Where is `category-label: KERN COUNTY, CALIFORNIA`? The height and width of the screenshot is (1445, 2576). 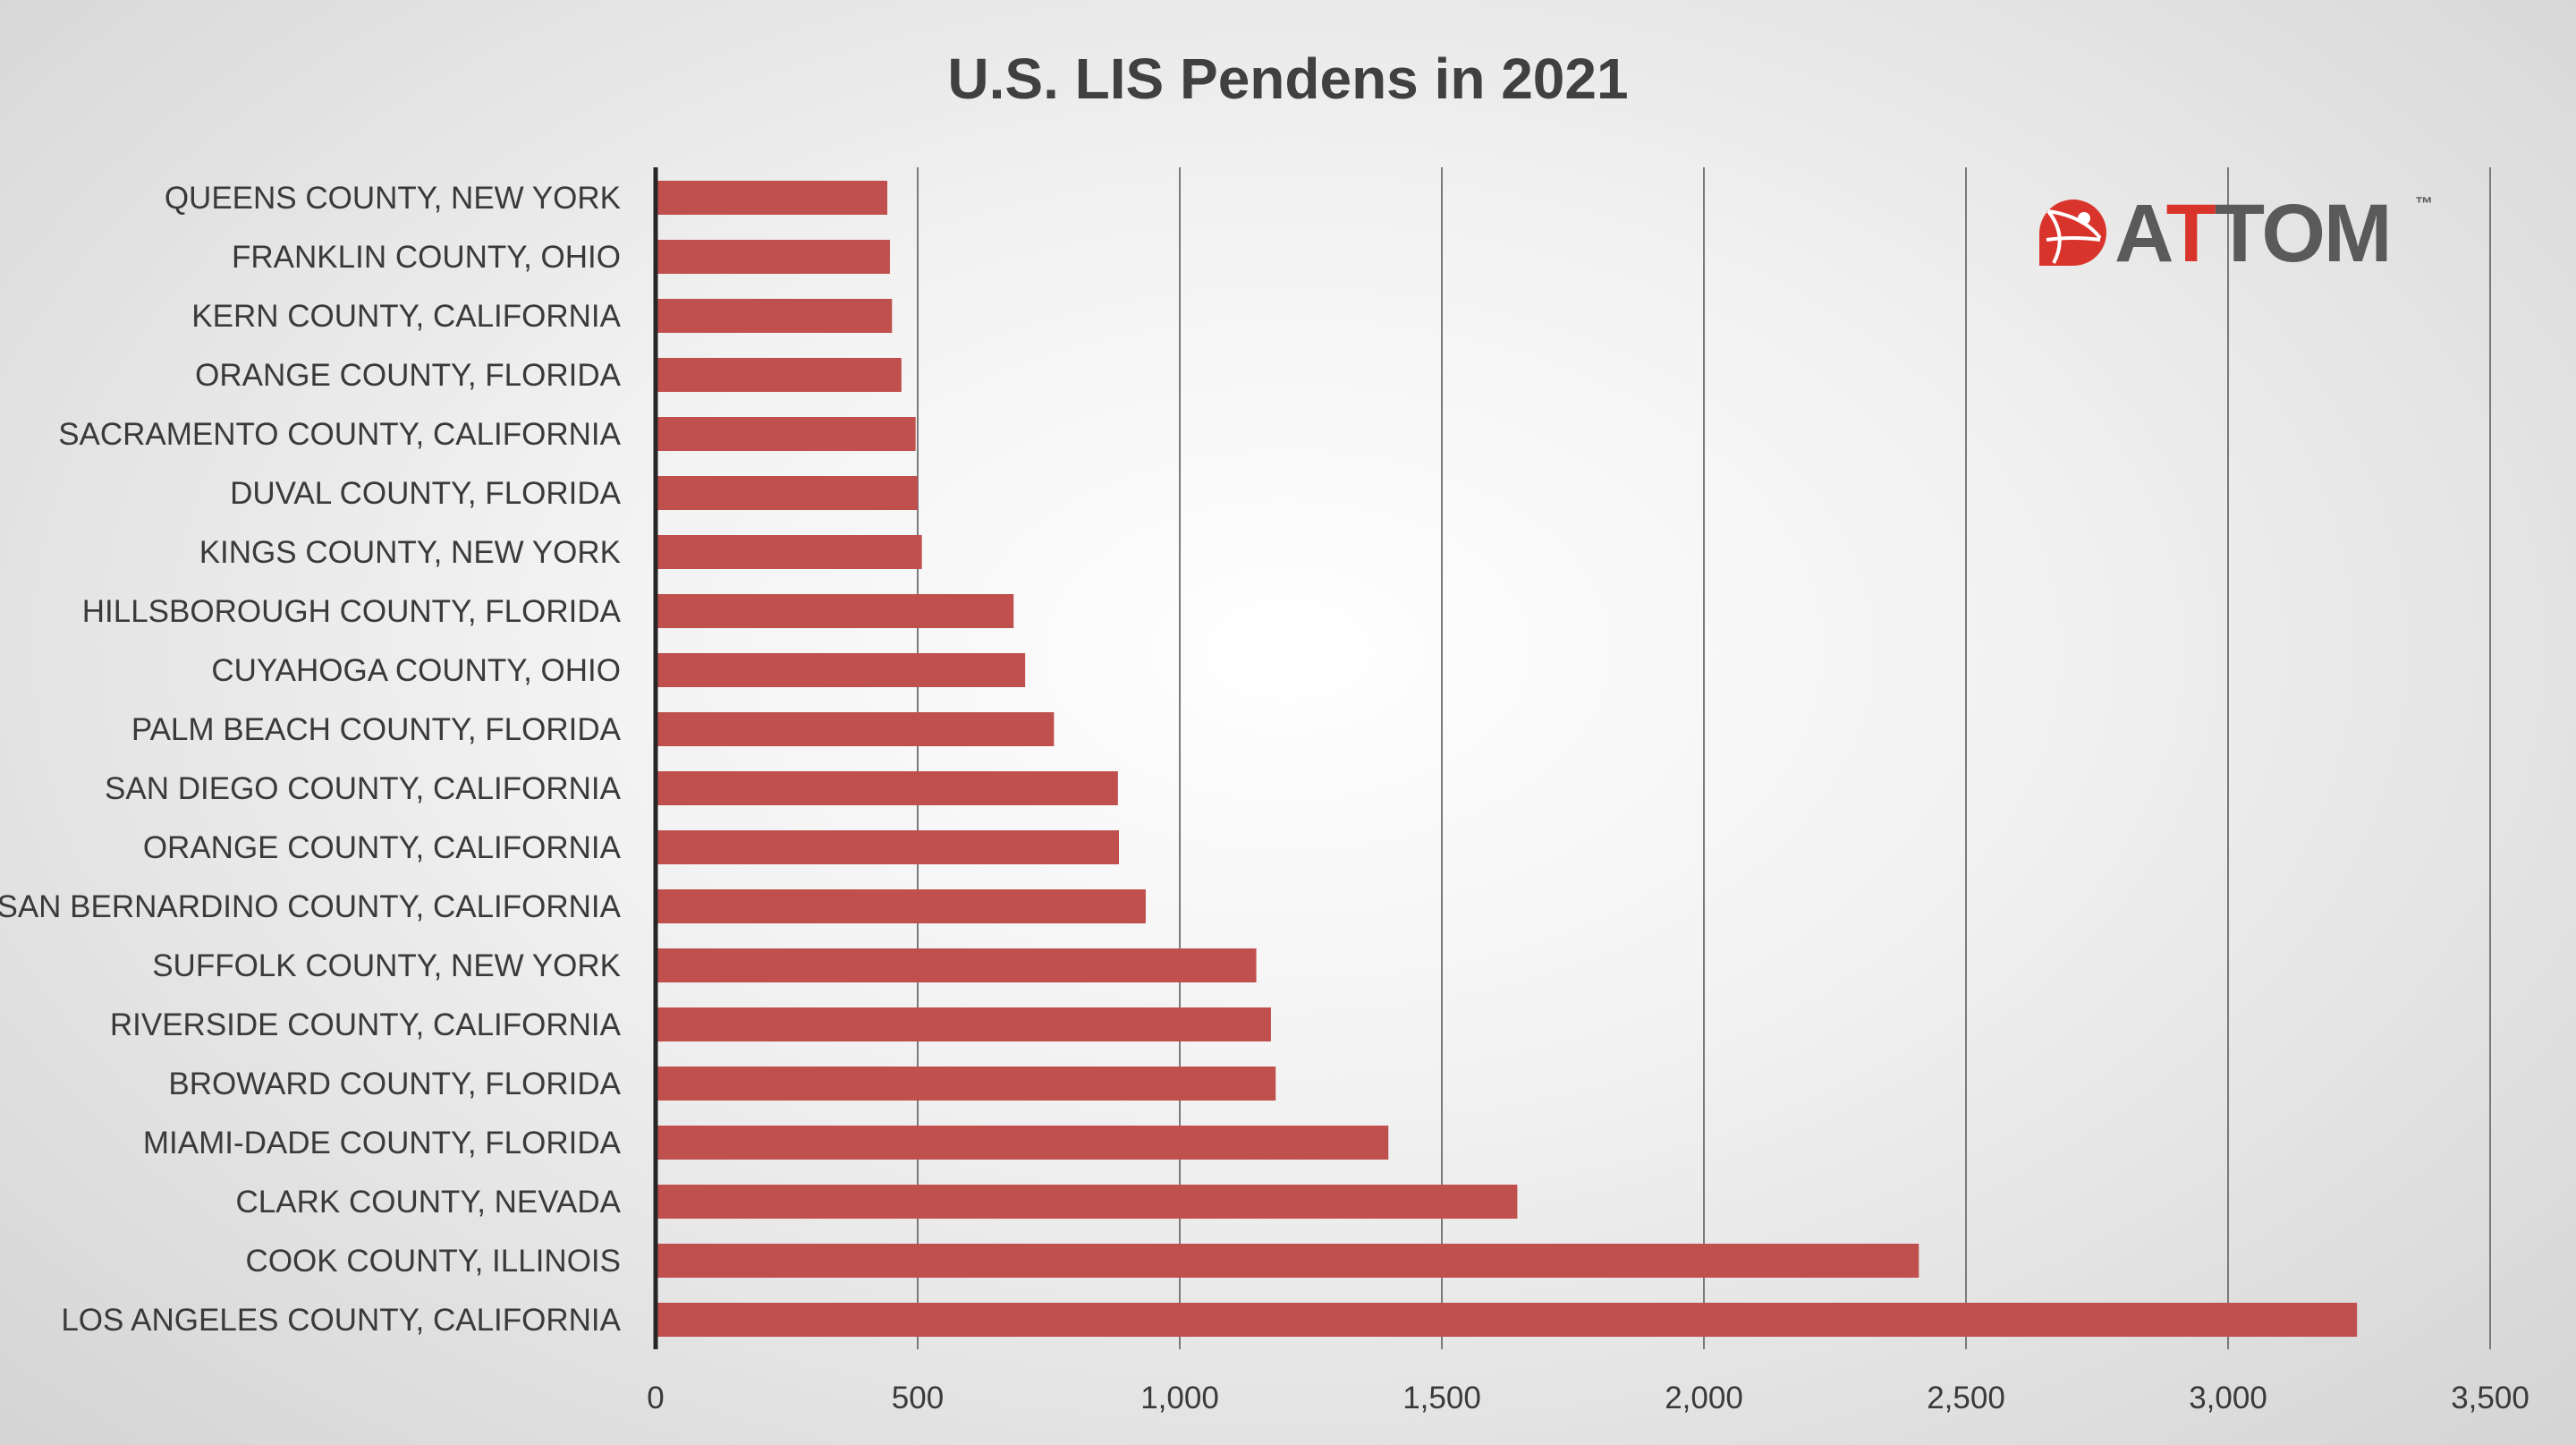
category-label: KERN COUNTY, CALIFORNIA is located at coordinates (406, 316).